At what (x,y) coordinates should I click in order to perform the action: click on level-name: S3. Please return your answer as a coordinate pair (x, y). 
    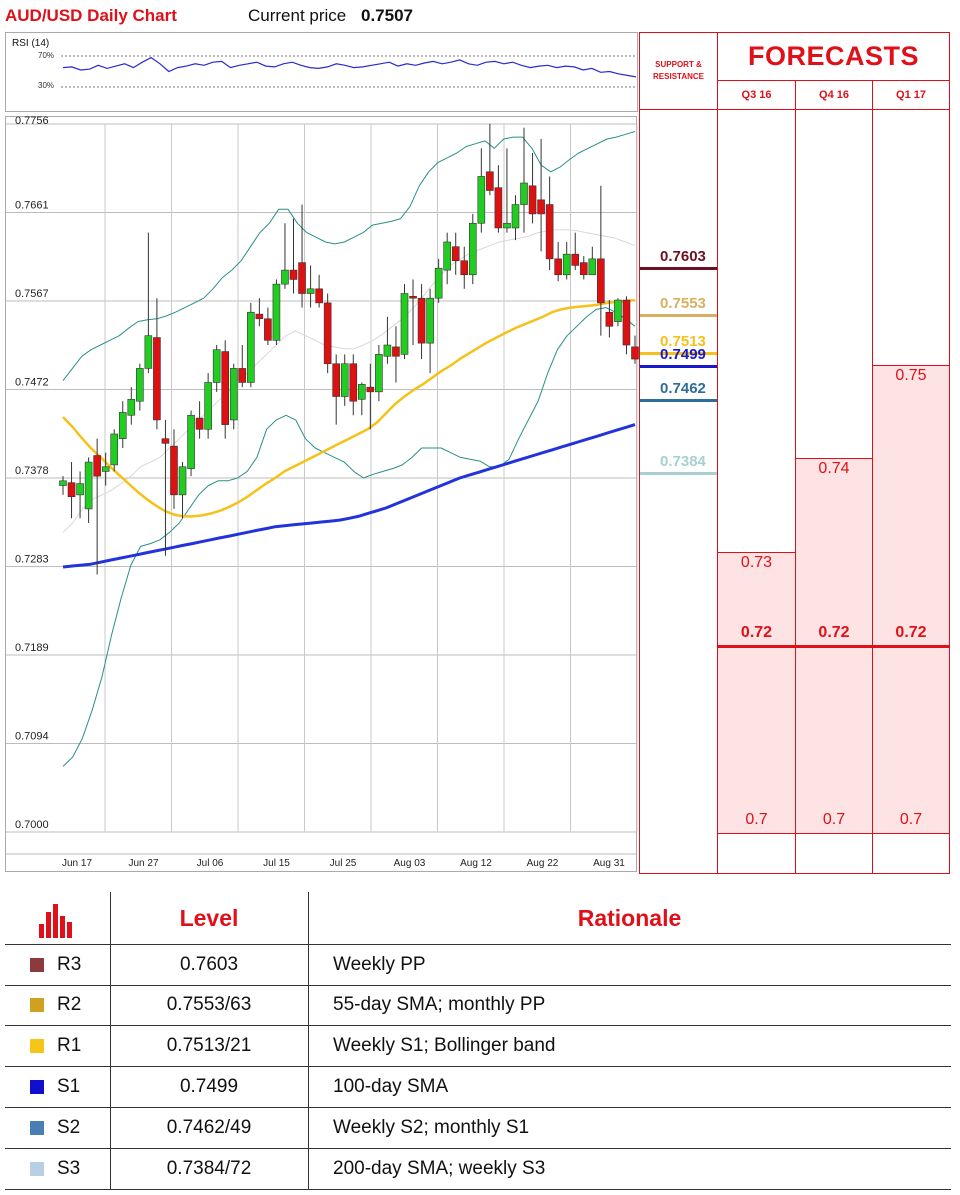
    Looking at the image, I should click on (69, 1168).